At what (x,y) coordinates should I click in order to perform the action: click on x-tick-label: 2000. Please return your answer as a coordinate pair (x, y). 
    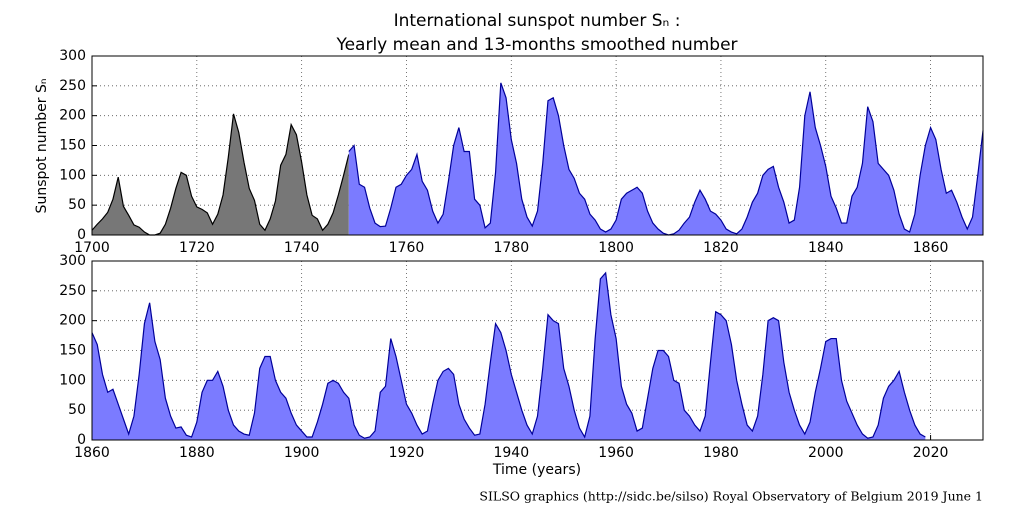
    Looking at the image, I should click on (826, 453).